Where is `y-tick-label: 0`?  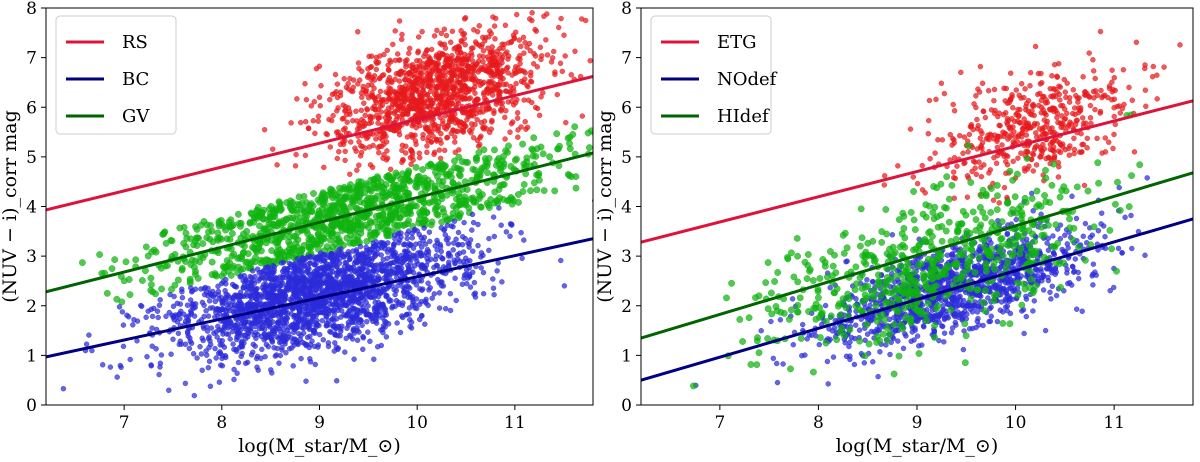 y-tick-label: 0 is located at coordinates (31, 406).